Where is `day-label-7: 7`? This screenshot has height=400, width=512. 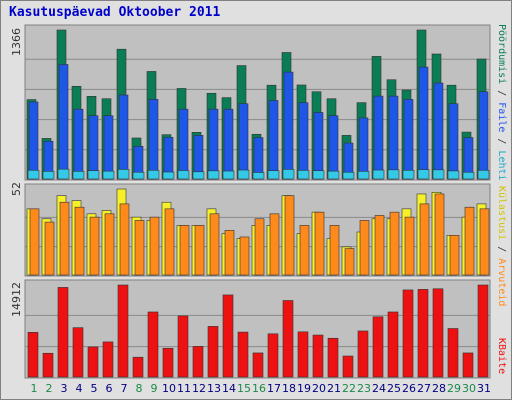 day-label-7: 7 is located at coordinates (124, 388).